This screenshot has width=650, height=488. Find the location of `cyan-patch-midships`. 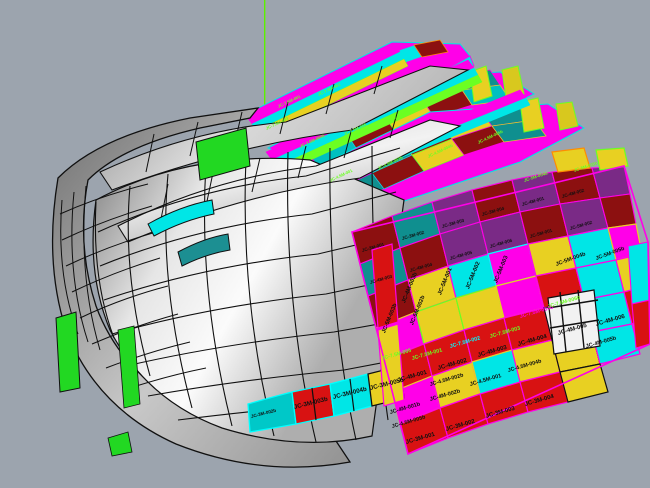

cyan-patch-midships is located at coordinates (181, 218).